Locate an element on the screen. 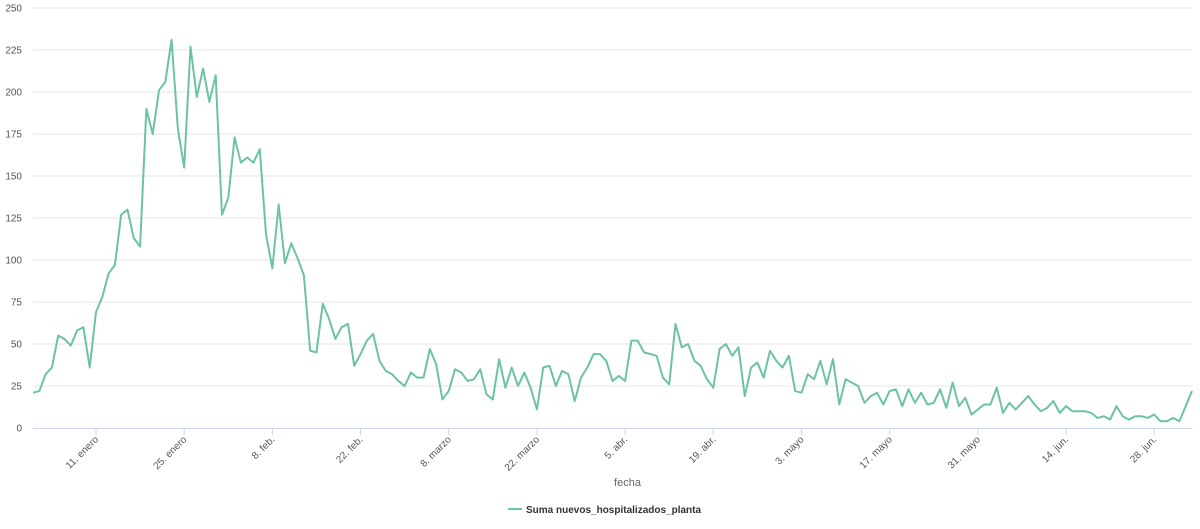  y-tick-label: 150 is located at coordinates (13, 177).